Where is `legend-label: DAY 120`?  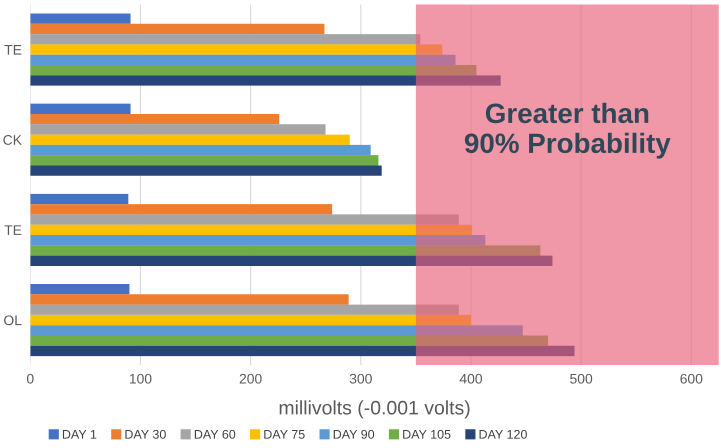 legend-label: DAY 120 is located at coordinates (503, 434).